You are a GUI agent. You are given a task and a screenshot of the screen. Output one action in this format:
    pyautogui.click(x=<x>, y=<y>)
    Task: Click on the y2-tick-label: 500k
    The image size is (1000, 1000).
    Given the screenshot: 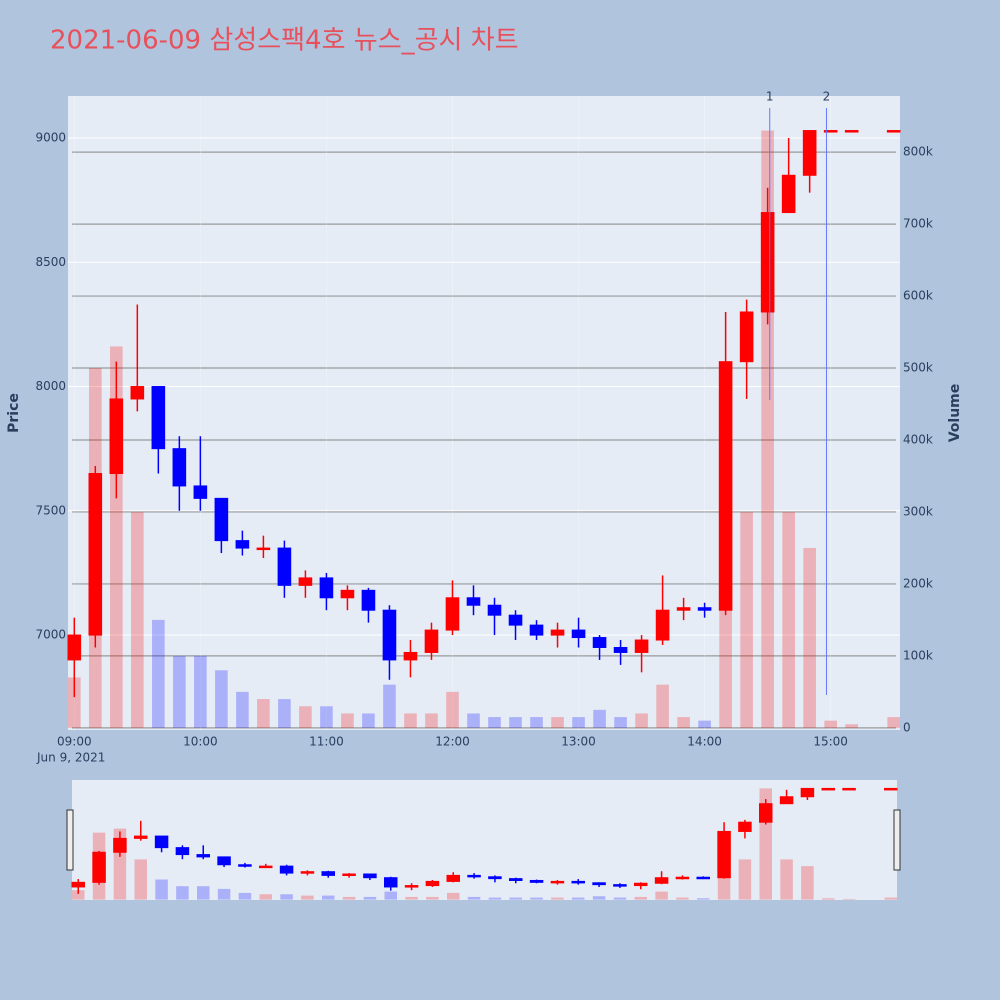 What is the action you would take?
    pyautogui.click(x=918, y=368)
    